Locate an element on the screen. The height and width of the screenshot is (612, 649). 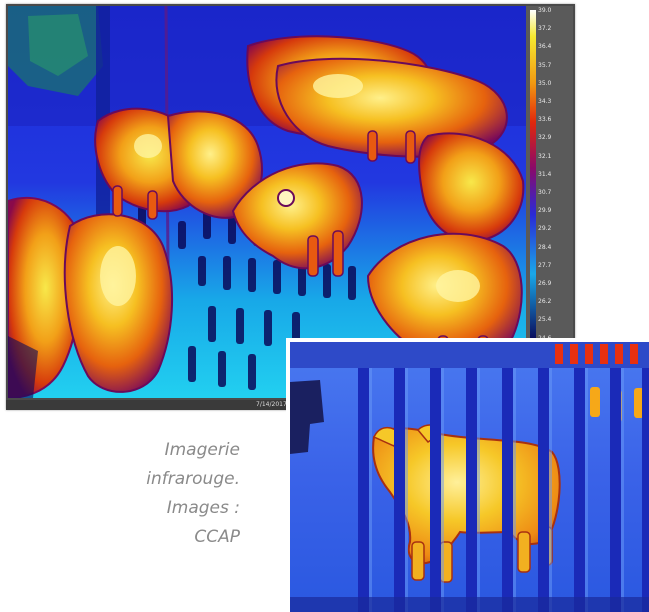
temperature-scale-label: 33.6 is located at coordinates (545, 120).